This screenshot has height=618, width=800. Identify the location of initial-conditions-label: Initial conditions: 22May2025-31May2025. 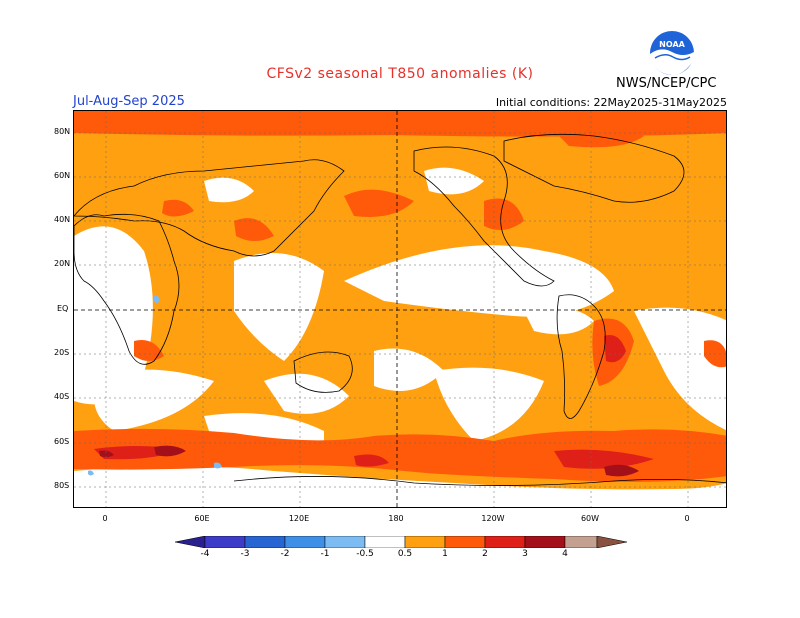
(611, 102).